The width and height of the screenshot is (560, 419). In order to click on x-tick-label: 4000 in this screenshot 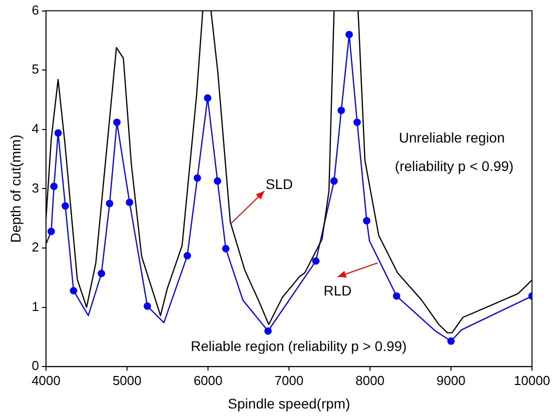, I will do `click(46, 380)`.